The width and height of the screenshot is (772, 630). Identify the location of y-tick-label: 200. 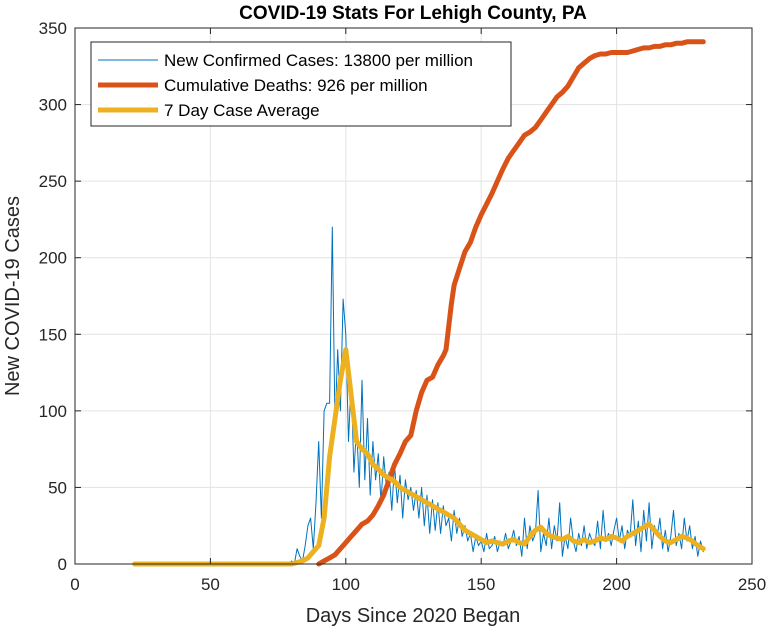
(53, 258).